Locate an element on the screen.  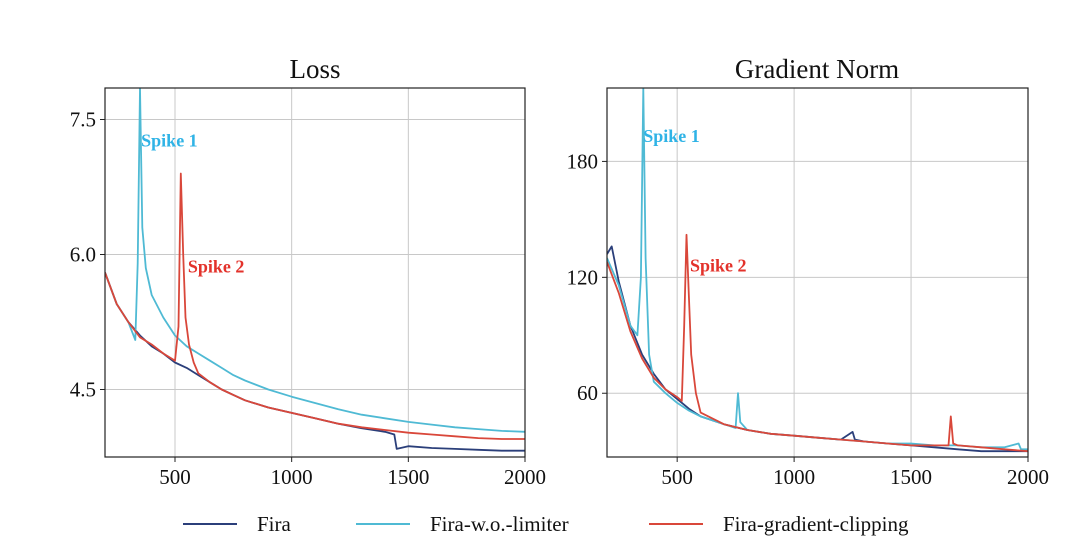
legend-item-fira-gradient-clipping: Fira-gradient-clipping is located at coordinates (779, 524).